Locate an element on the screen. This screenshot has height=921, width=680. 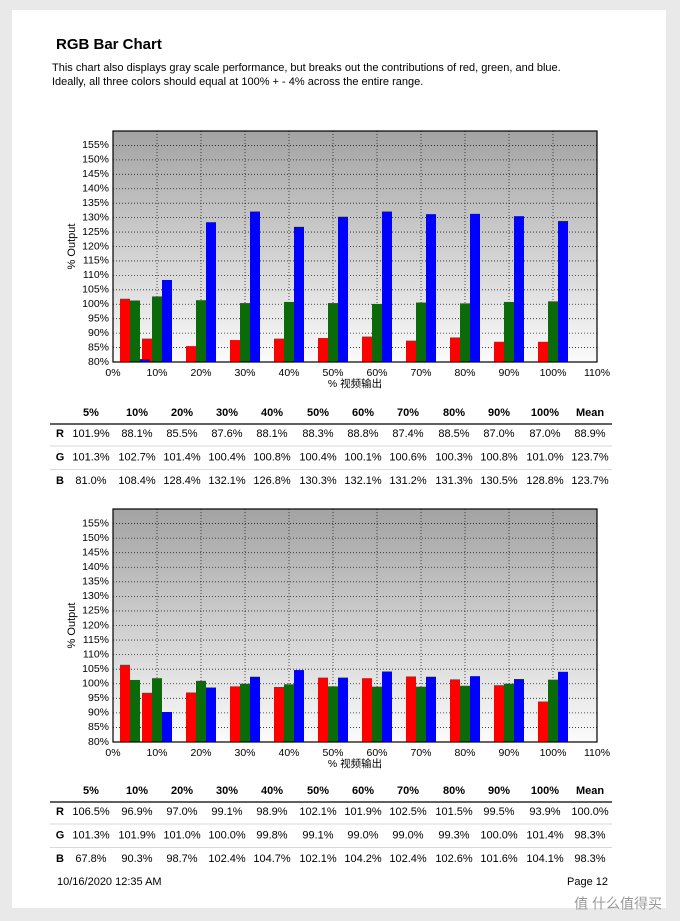
x-axis-label: % 视频输出 is located at coordinates (355, 763).